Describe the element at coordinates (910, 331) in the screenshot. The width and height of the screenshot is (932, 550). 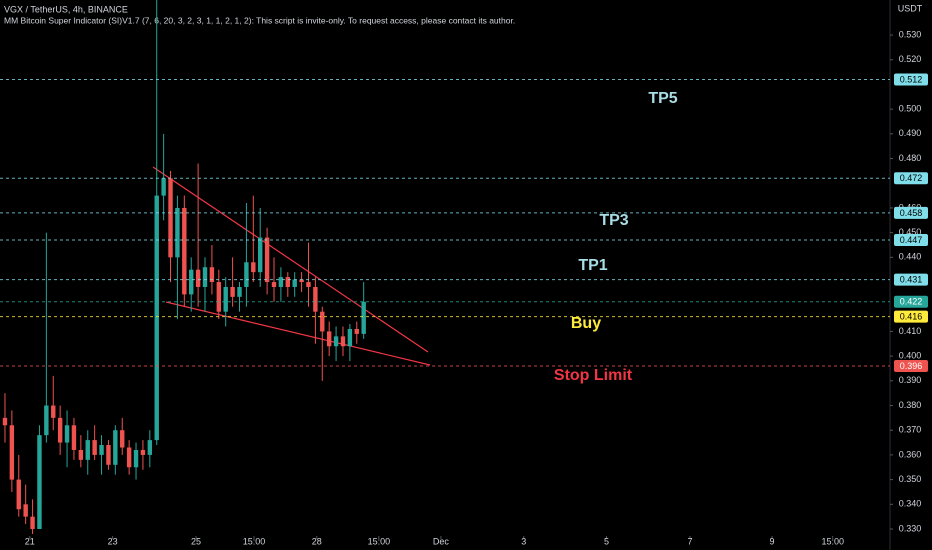
I see `y-tick-label: 0.410` at that location.